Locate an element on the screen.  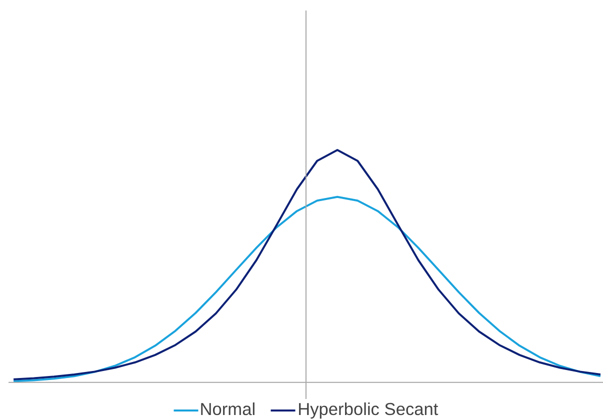
legend-label: Normal is located at coordinates (228, 409).